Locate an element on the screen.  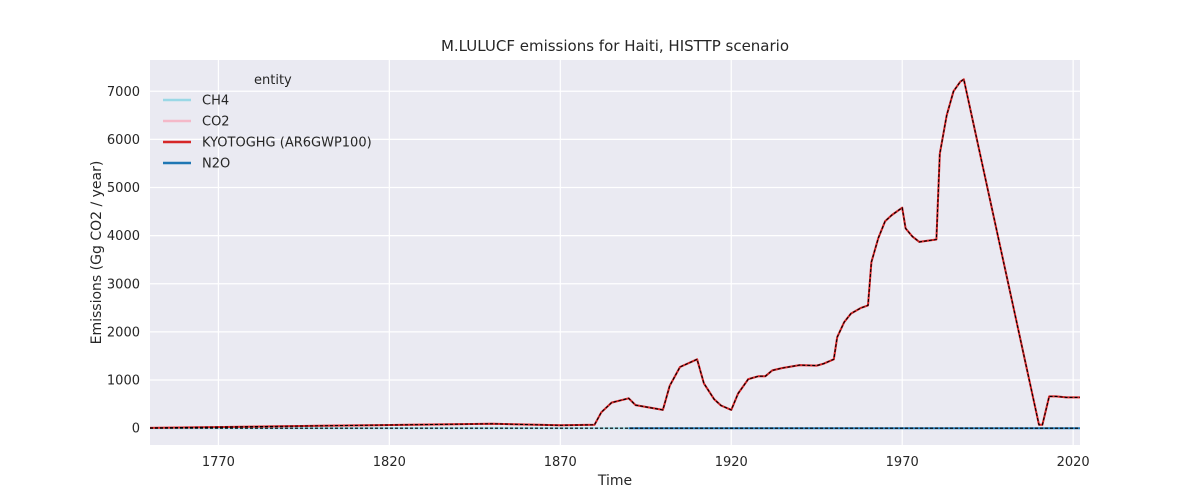
y-tick-label: 1000 is located at coordinates (123, 381).